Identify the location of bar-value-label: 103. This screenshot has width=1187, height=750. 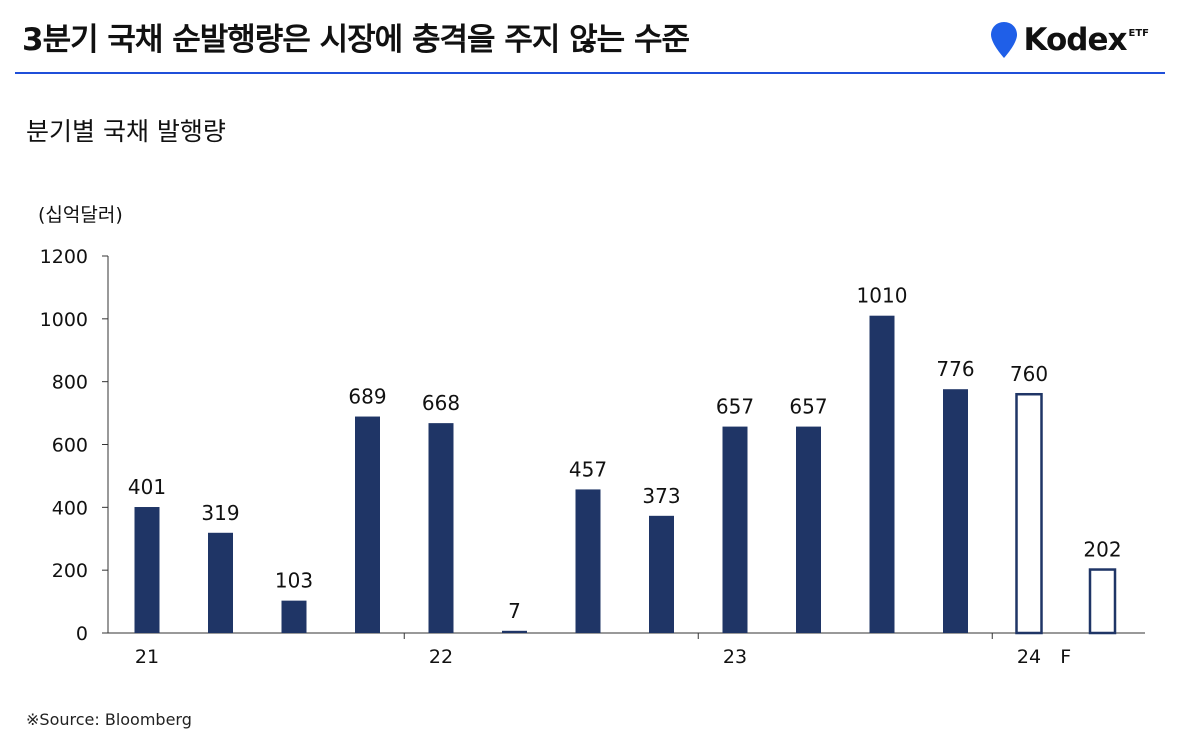
(294, 581).